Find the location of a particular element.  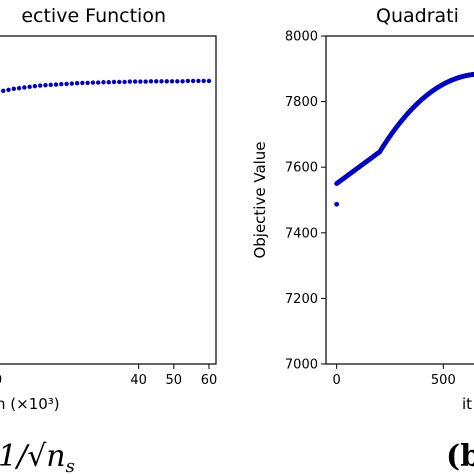

left-data-points is located at coordinates (106, 85).